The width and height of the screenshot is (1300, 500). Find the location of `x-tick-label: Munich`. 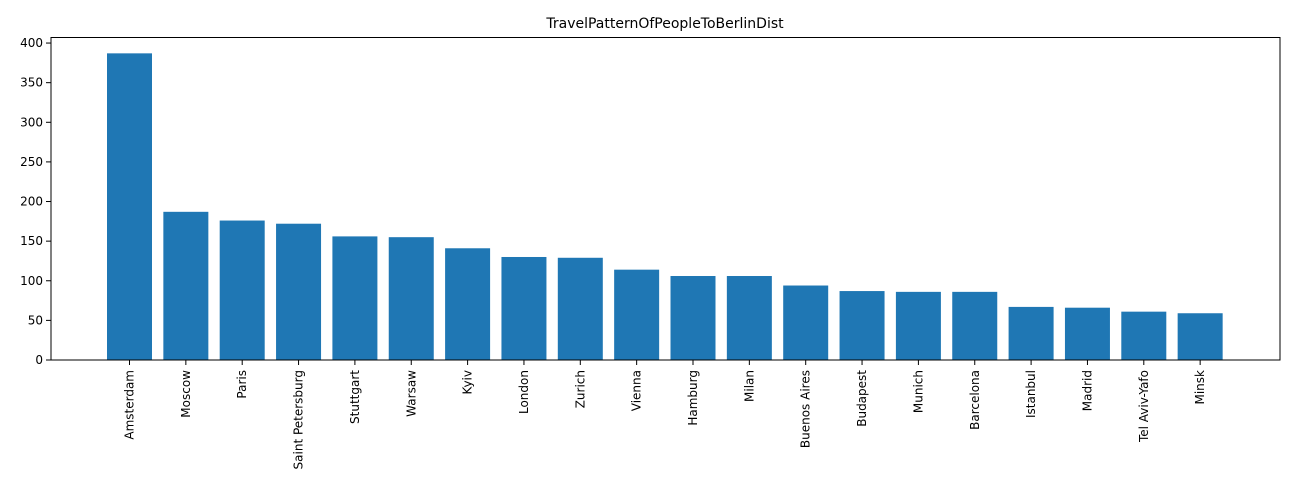

x-tick-label: Munich is located at coordinates (918, 391).